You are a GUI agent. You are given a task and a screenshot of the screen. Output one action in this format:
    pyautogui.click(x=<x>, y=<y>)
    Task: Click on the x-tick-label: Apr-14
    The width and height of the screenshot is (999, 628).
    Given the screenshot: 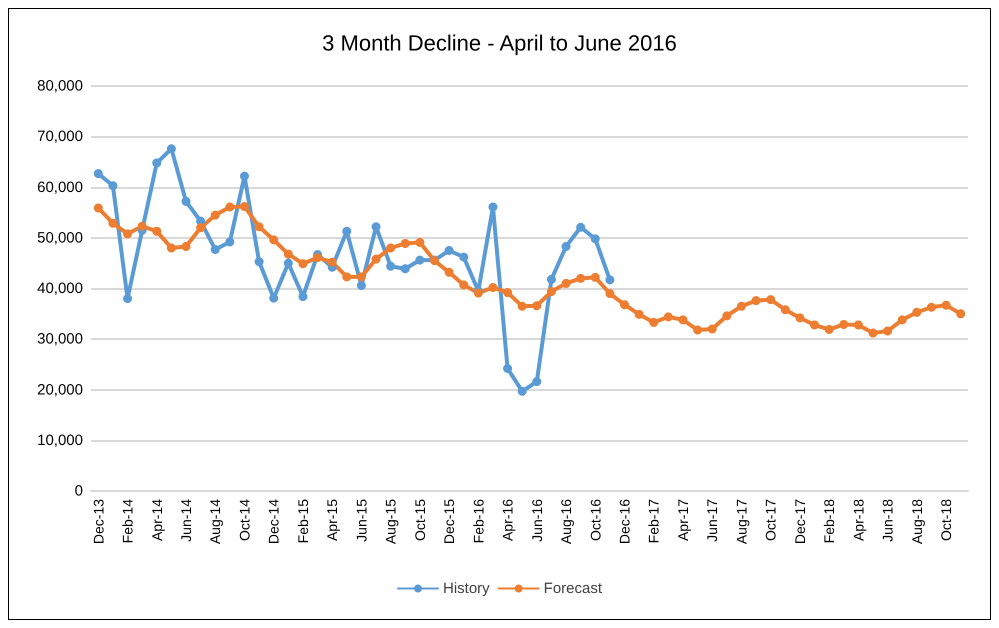 What is the action you would take?
    pyautogui.click(x=156, y=520)
    